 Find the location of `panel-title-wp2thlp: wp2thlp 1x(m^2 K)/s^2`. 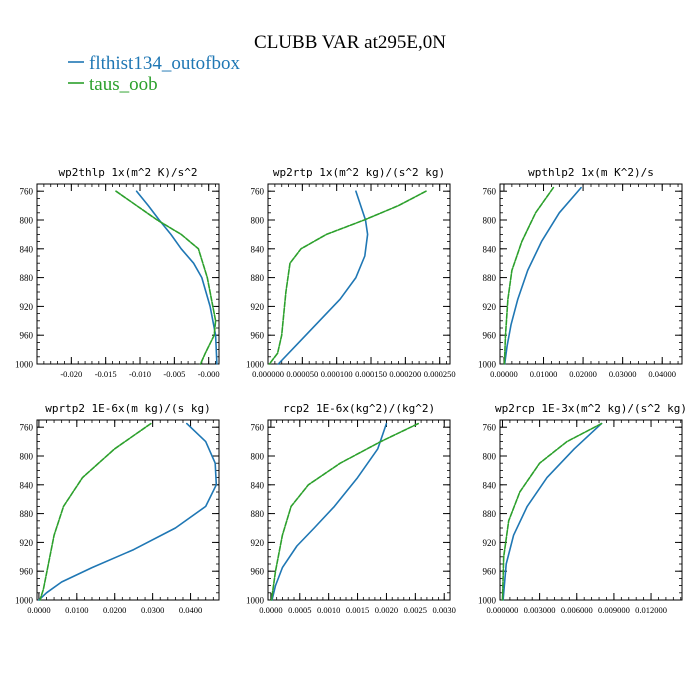

panel-title-wp2thlp: wp2thlp 1x(m^2 K)/s^2 is located at coordinates (127, 172).